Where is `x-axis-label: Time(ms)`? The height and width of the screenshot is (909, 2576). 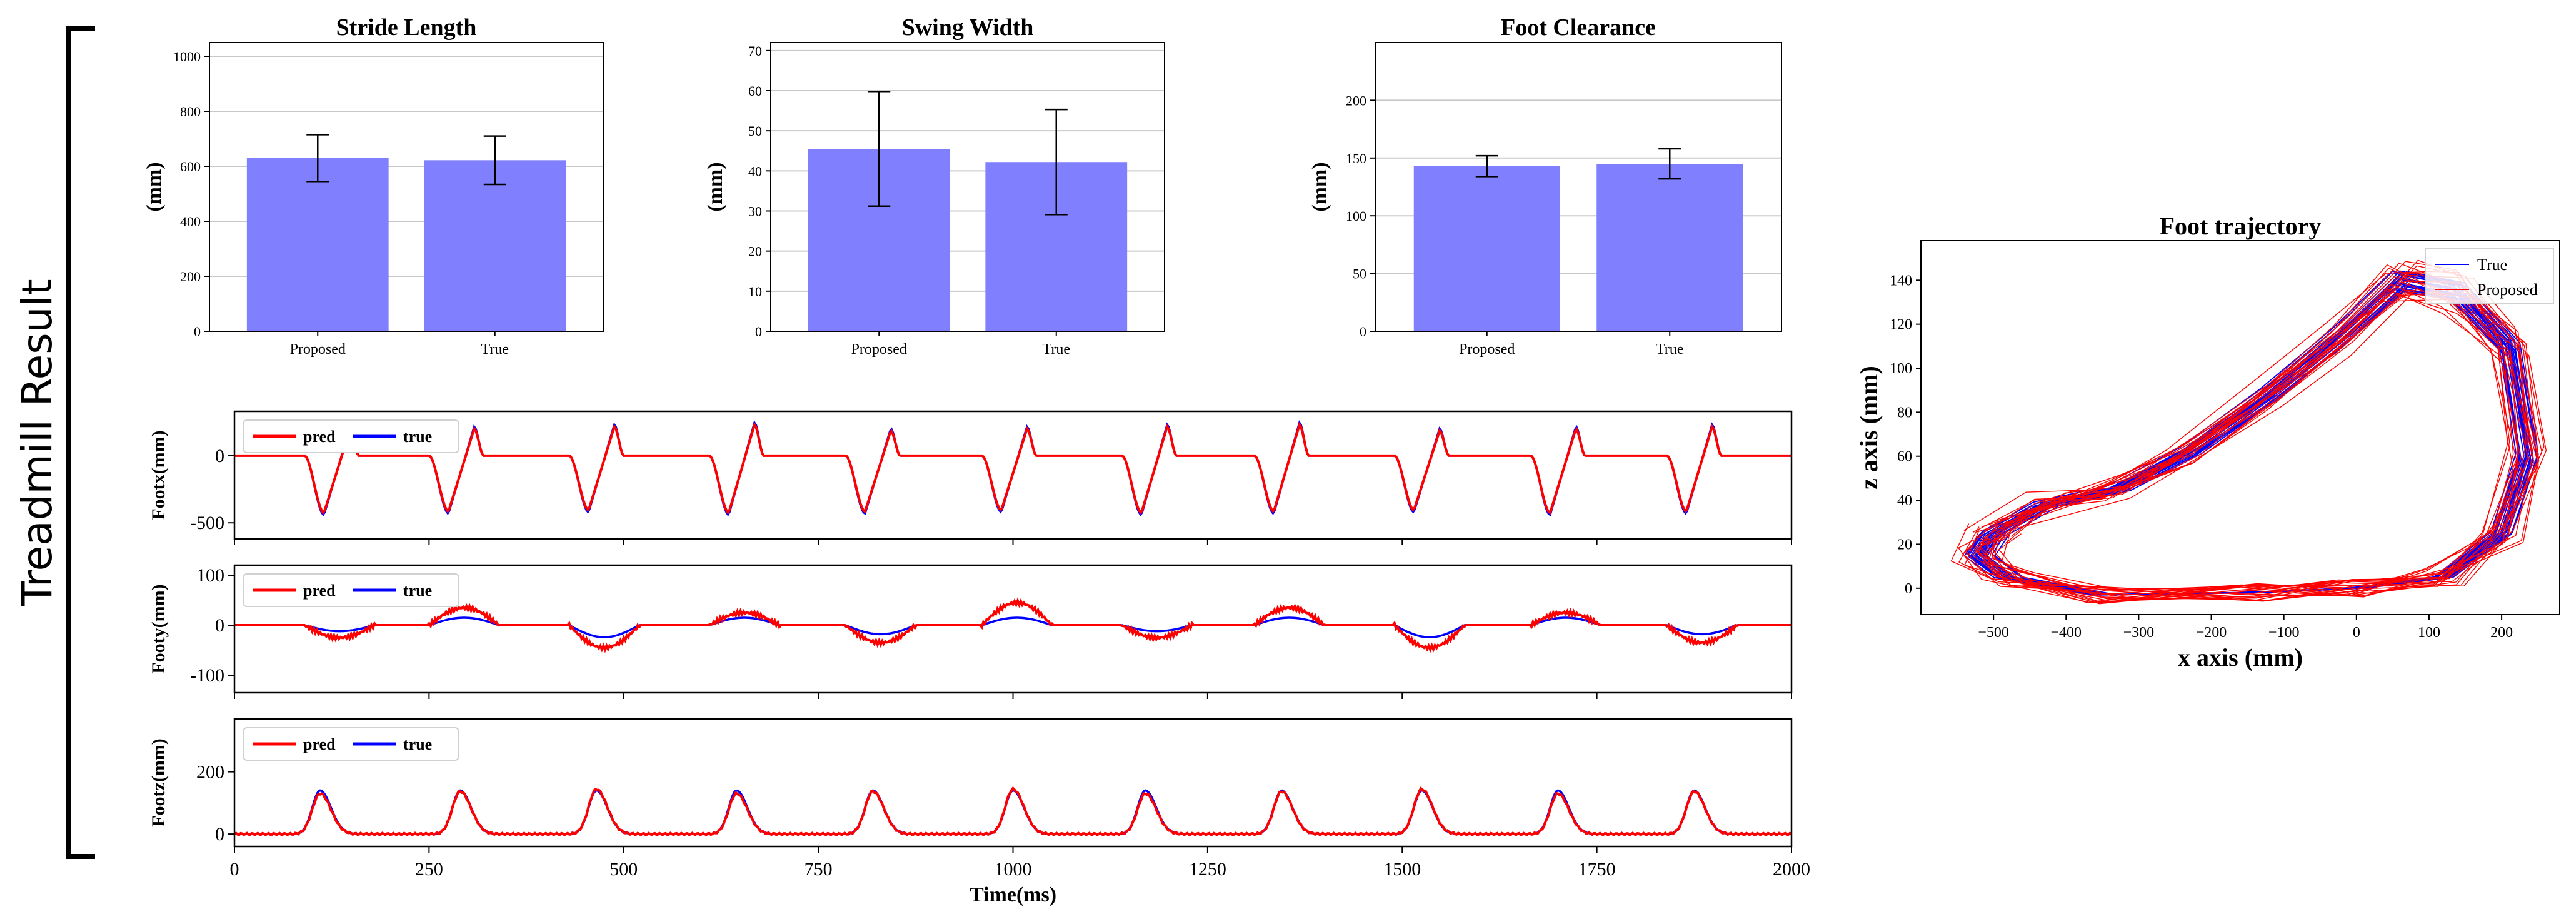
x-axis-label: Time(ms) is located at coordinates (1013, 894).